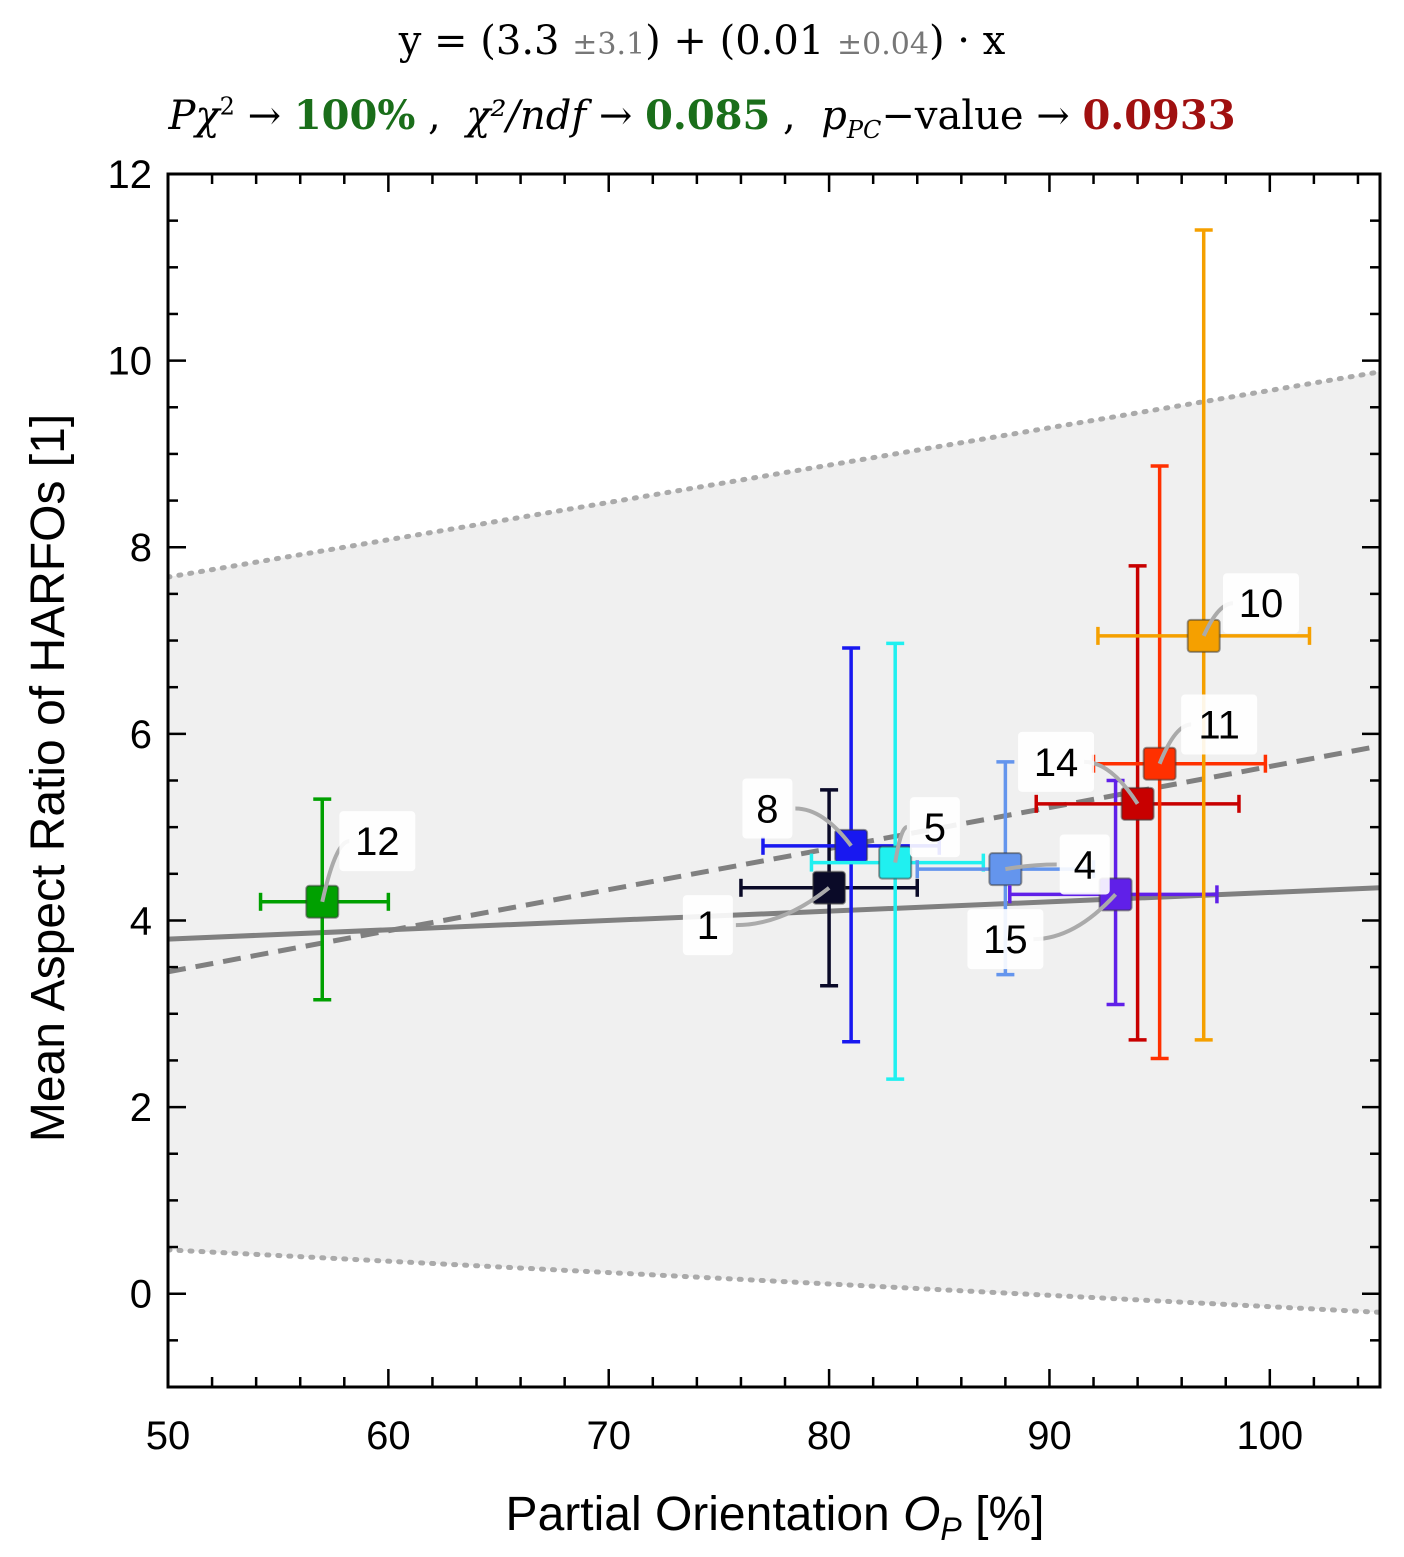 Image resolution: width=1404 pixels, height=1557 pixels. Describe the element at coordinates (141, 921) in the screenshot. I see `y-tick-label: 4` at that location.